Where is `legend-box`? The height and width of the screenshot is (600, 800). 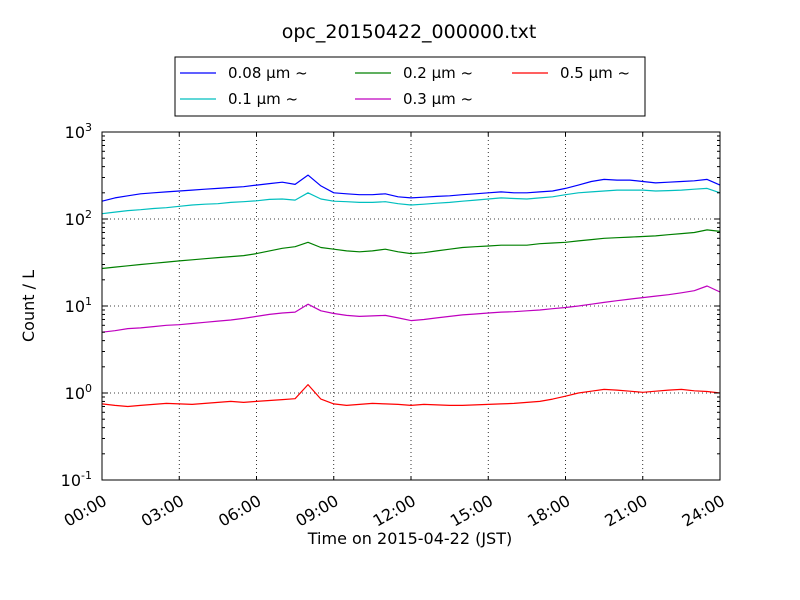
legend-box is located at coordinates (410, 86).